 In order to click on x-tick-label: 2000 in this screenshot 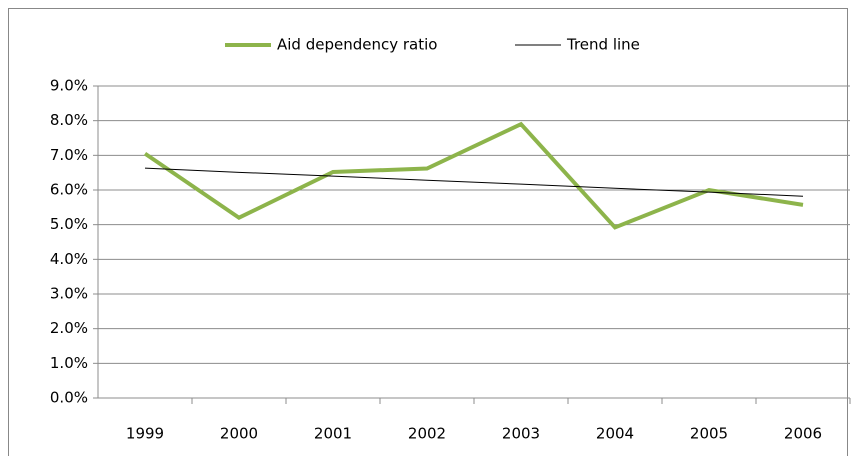, I will do `click(239, 434)`.